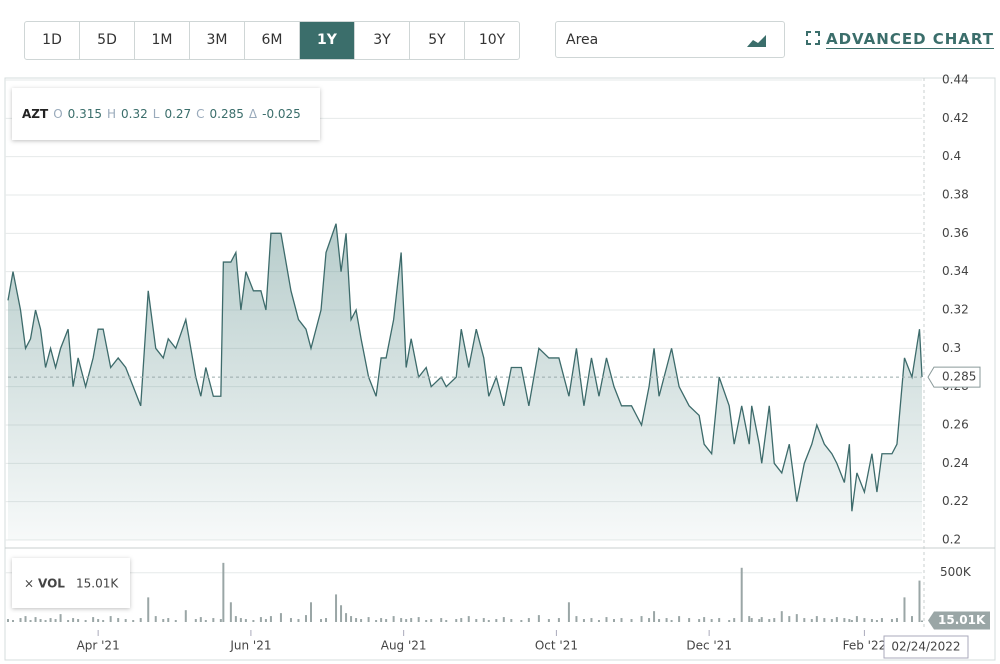  I want to click on range-button: 1D, so click(52, 40).